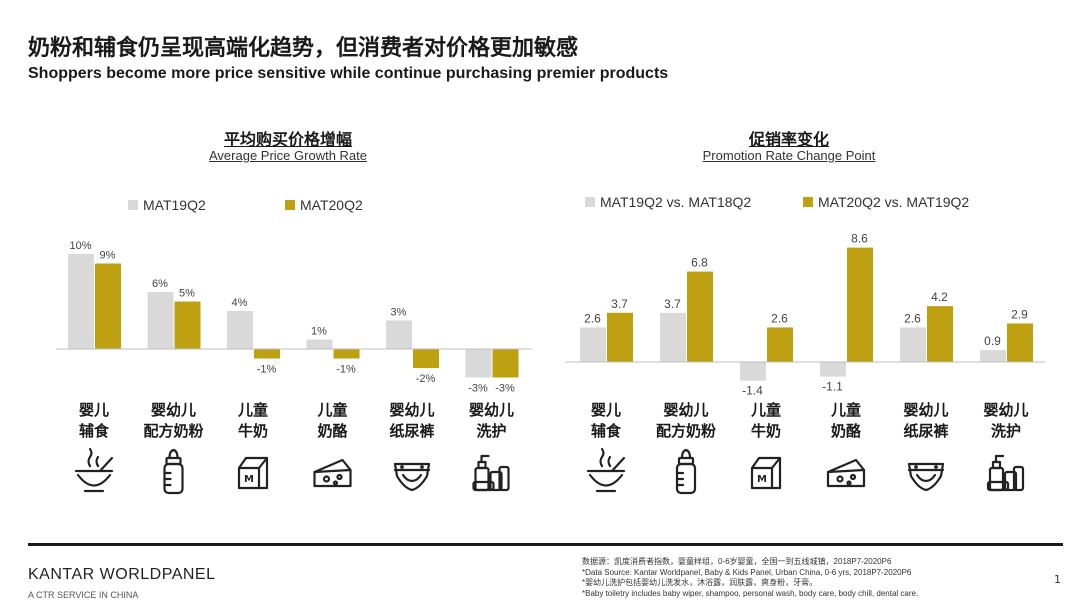 This screenshot has width=1080, height=607. What do you see at coordinates (287, 139) in the screenshot?
I see `left-chart-title: 平均购买价格增幅` at bounding box center [287, 139].